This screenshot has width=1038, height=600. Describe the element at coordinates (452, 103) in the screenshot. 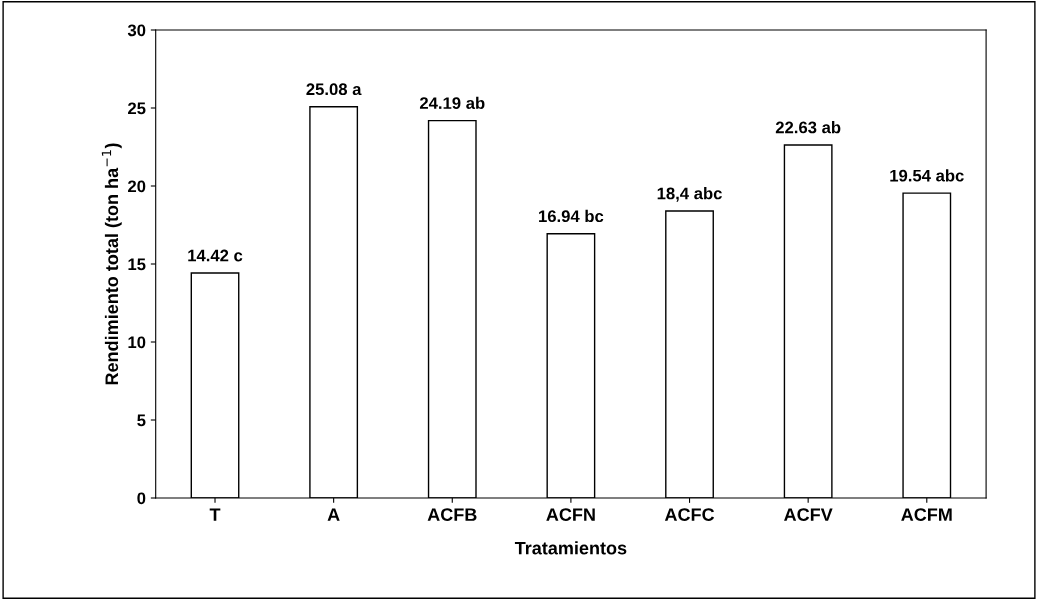

I see `data-label: 24.19 ab` at that location.